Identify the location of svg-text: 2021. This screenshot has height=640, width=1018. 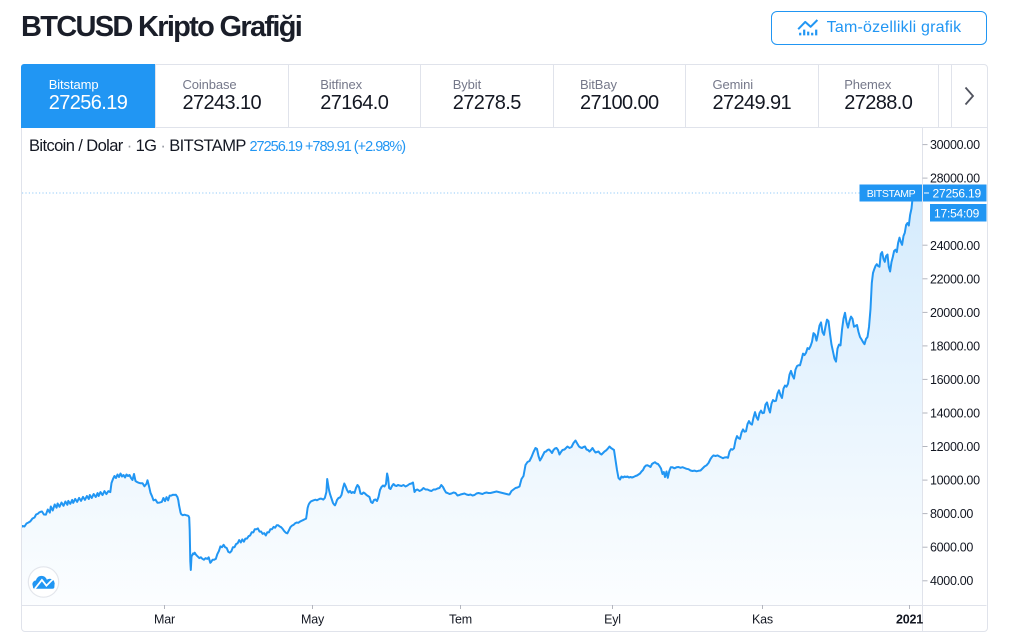
(909, 620).